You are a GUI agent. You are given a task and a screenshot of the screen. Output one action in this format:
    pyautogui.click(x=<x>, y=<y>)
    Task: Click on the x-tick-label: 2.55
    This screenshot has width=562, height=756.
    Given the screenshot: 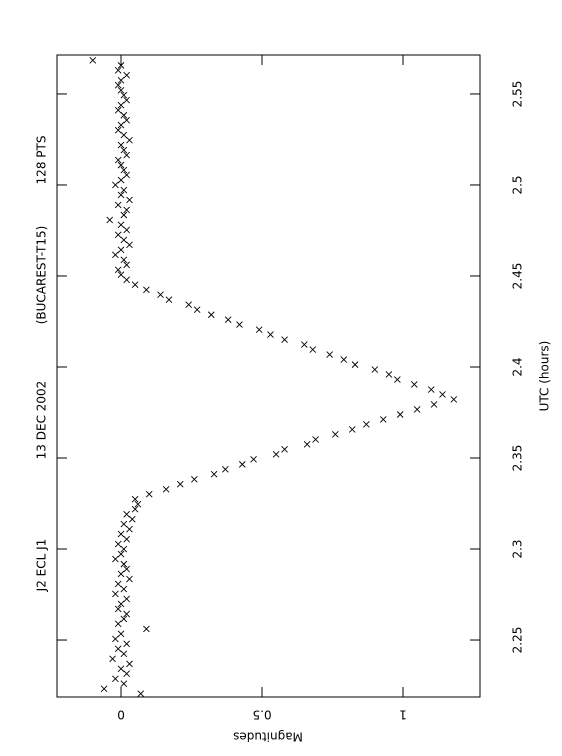 What is the action you would take?
    pyautogui.click(x=518, y=94)
    